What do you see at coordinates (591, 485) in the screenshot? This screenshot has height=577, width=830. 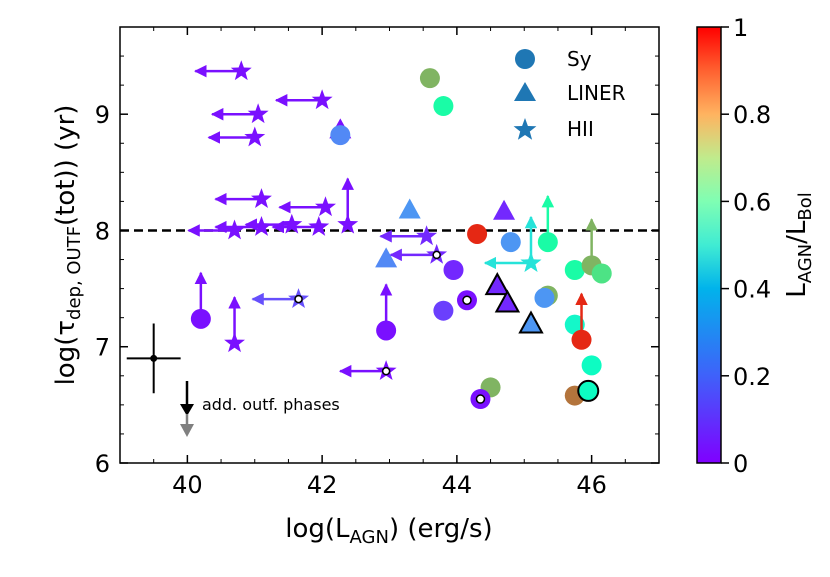 I see `x-tick-label: 46` at bounding box center [591, 485].